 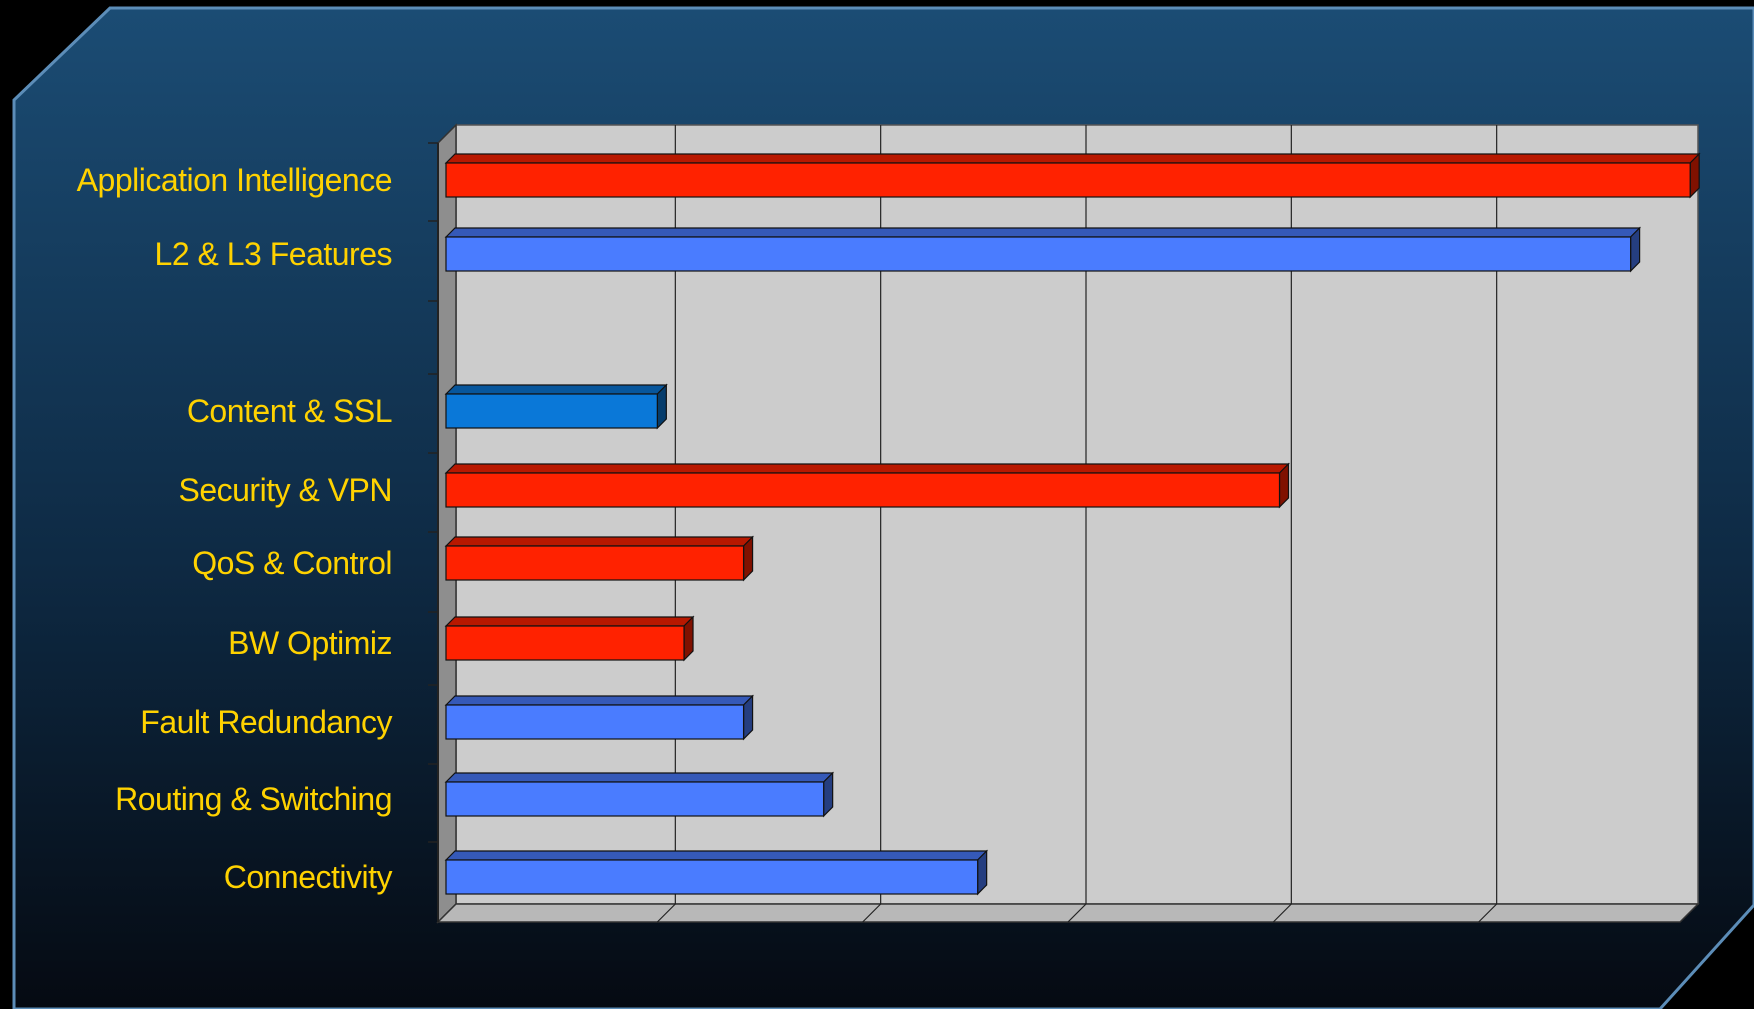 What do you see at coordinates (285, 490) in the screenshot?
I see `category-label: Security & VPN` at bounding box center [285, 490].